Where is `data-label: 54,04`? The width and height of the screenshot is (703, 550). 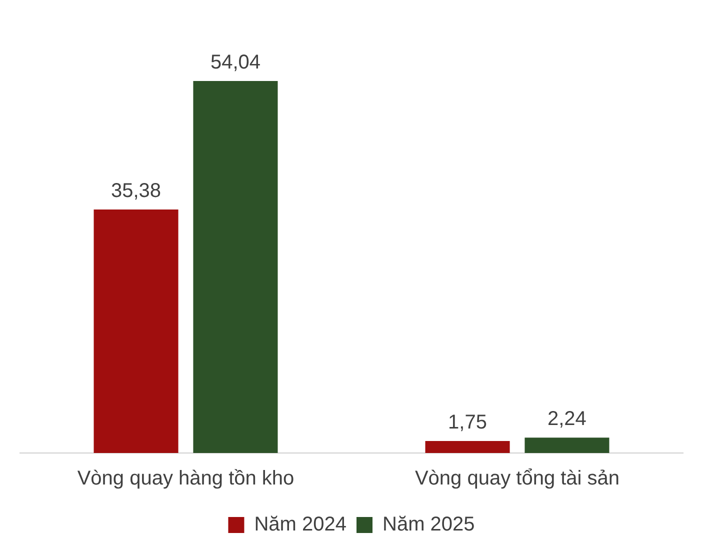 data-label: 54,04 is located at coordinates (235, 63).